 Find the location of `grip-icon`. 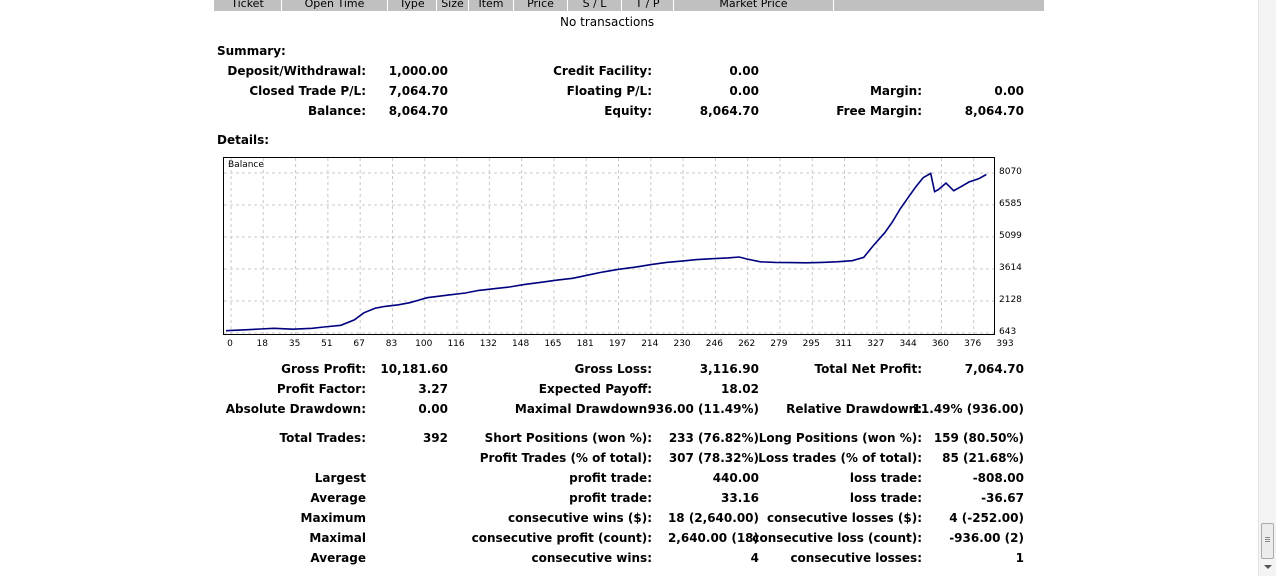

grip-icon is located at coordinates (1267, 537).